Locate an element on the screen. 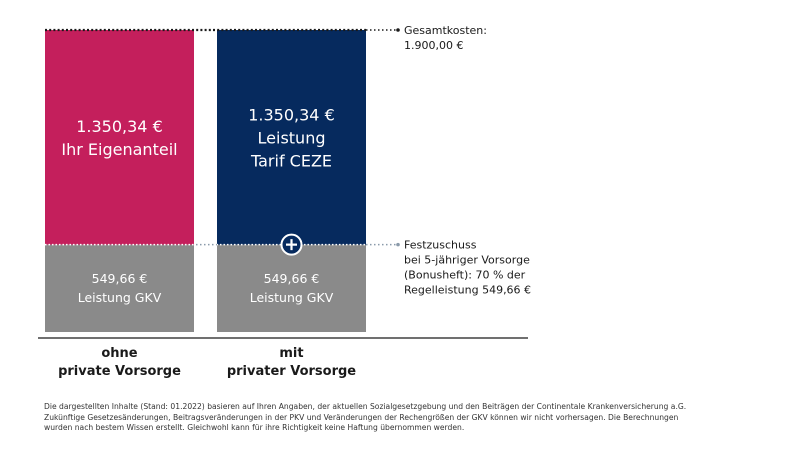 Image resolution: width=794 pixels, height=450 pixels. bar-data-label: Leistung is located at coordinates (292, 137).